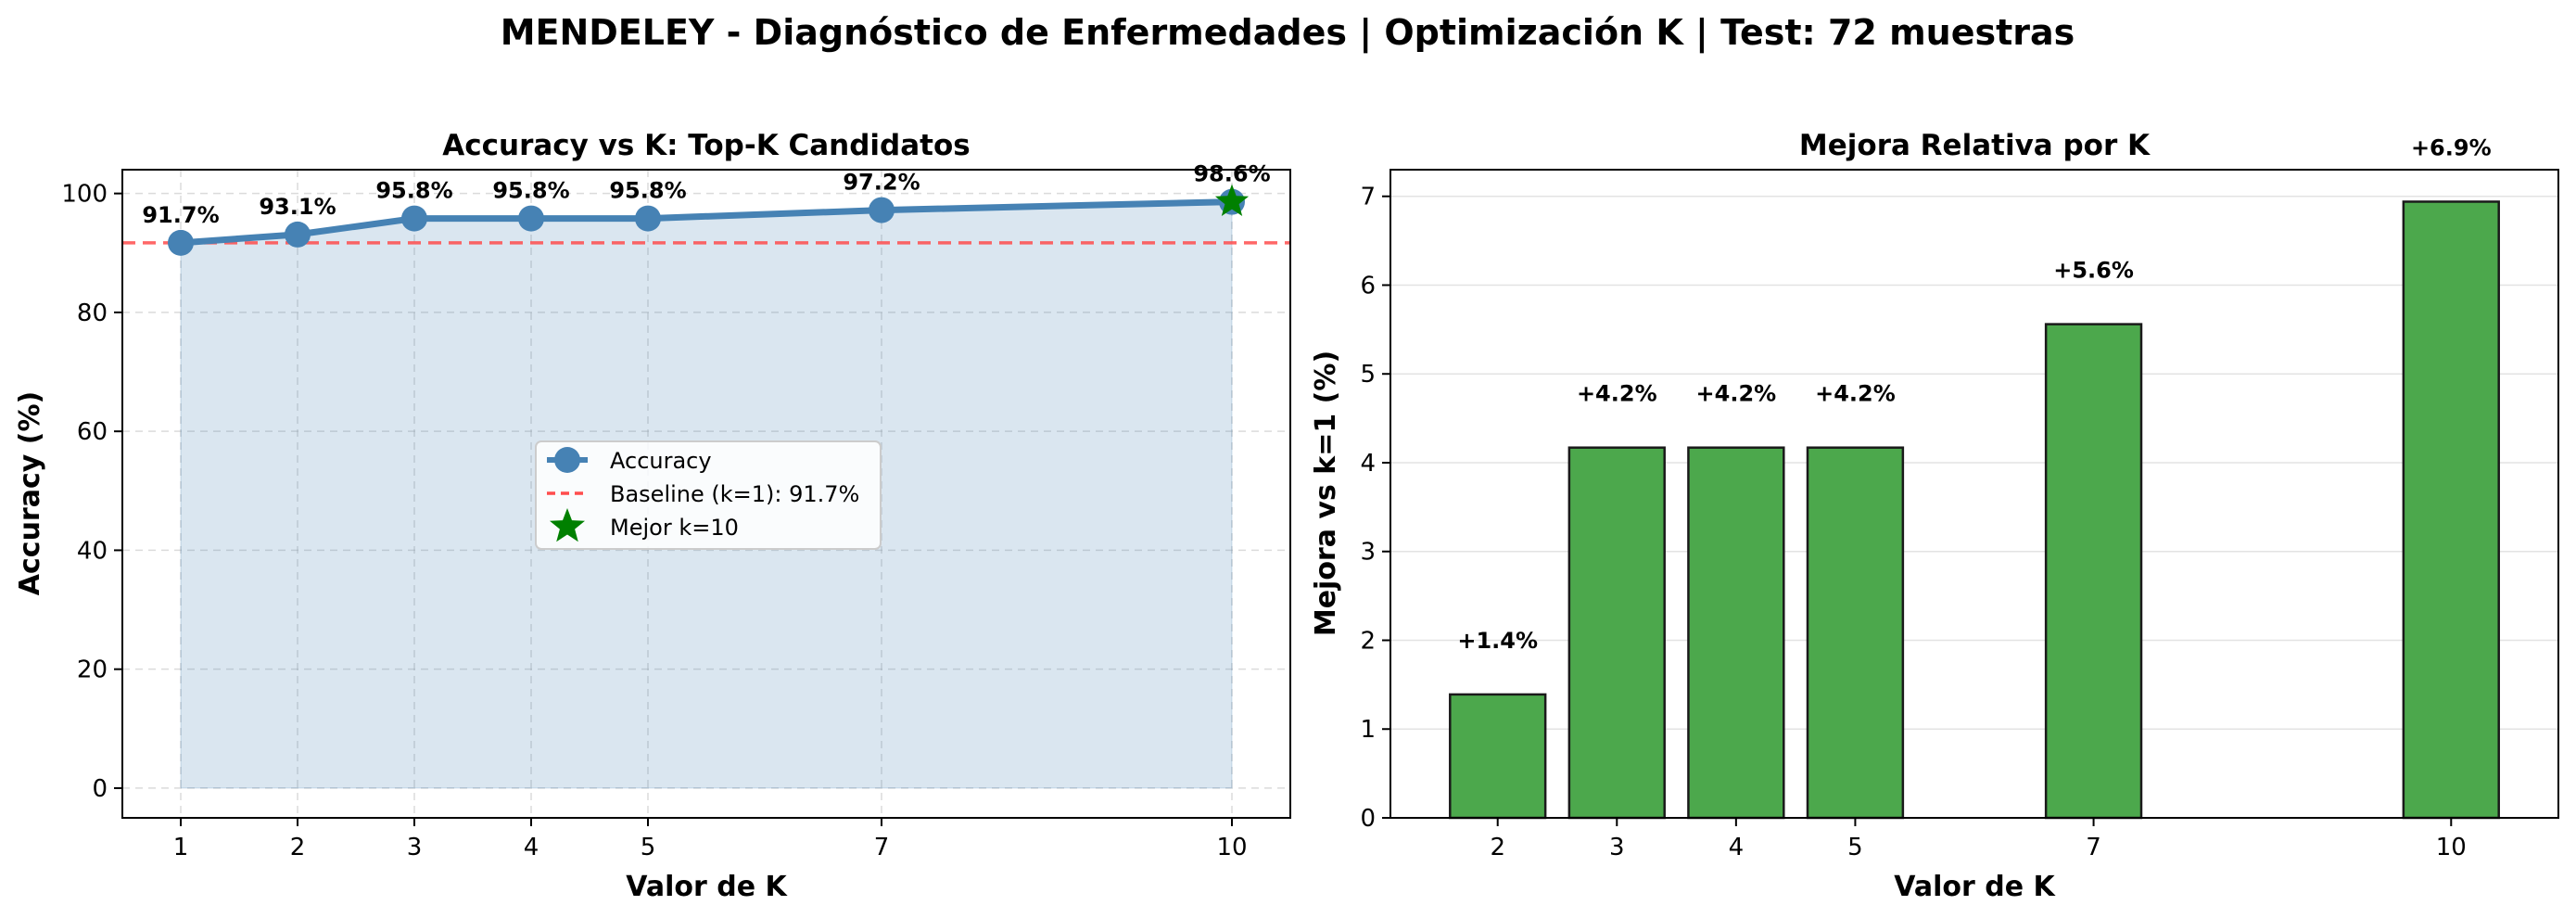 This screenshot has height=918, width=2576. What do you see at coordinates (1368, 375) in the screenshot?
I see `y-tick-label: 5` at bounding box center [1368, 375].